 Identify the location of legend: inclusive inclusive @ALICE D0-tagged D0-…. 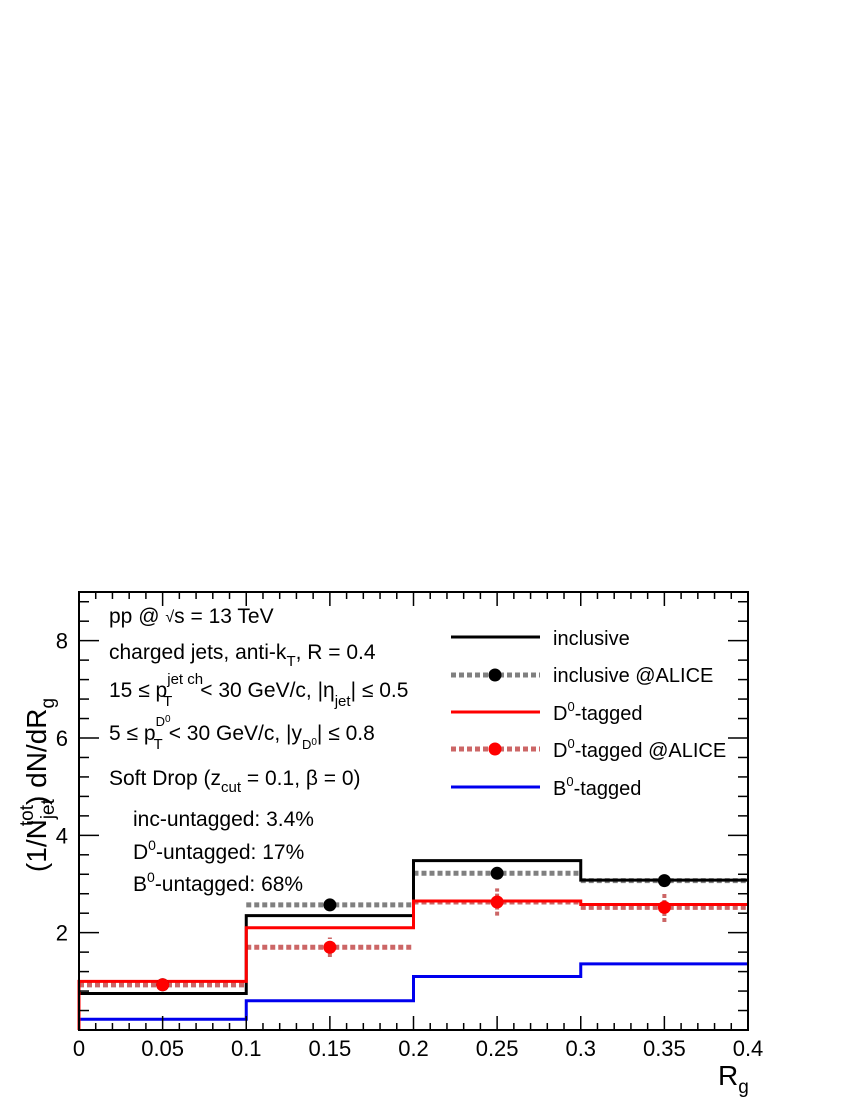
(588, 714).